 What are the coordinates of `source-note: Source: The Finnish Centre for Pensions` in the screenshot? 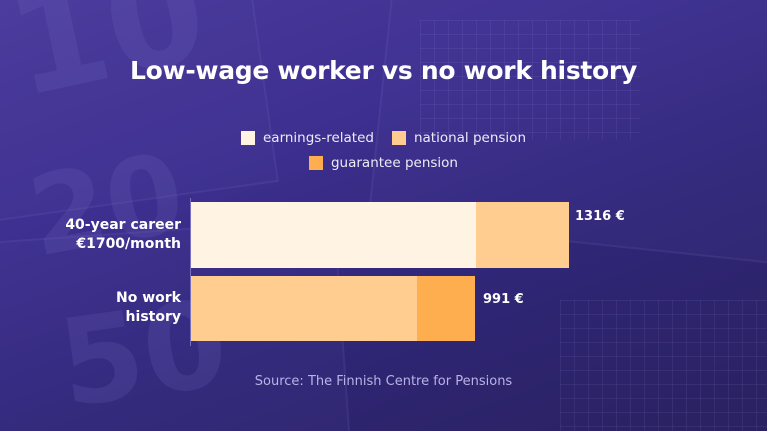 It's located at (383, 381).